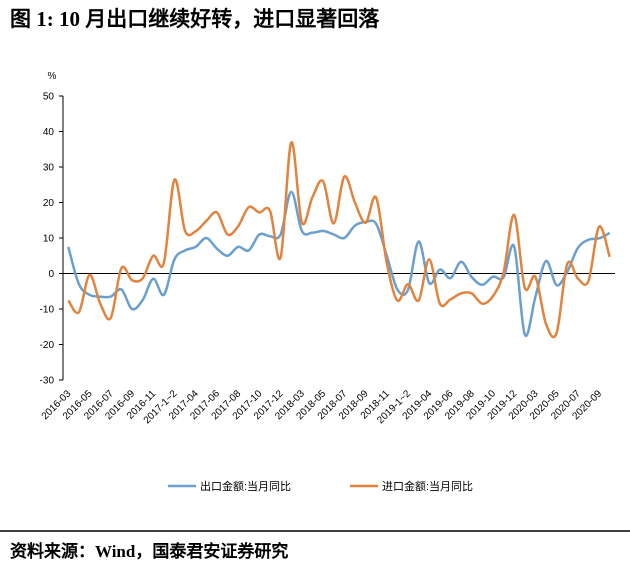  Describe the element at coordinates (47, 310) in the screenshot. I see `y-tick-label: -10` at that location.